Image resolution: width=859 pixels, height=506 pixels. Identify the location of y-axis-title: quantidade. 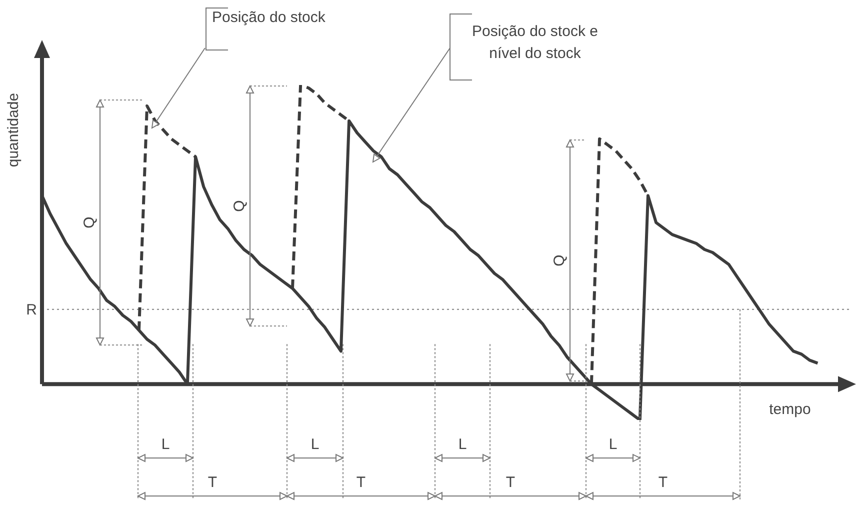
(13, 130).